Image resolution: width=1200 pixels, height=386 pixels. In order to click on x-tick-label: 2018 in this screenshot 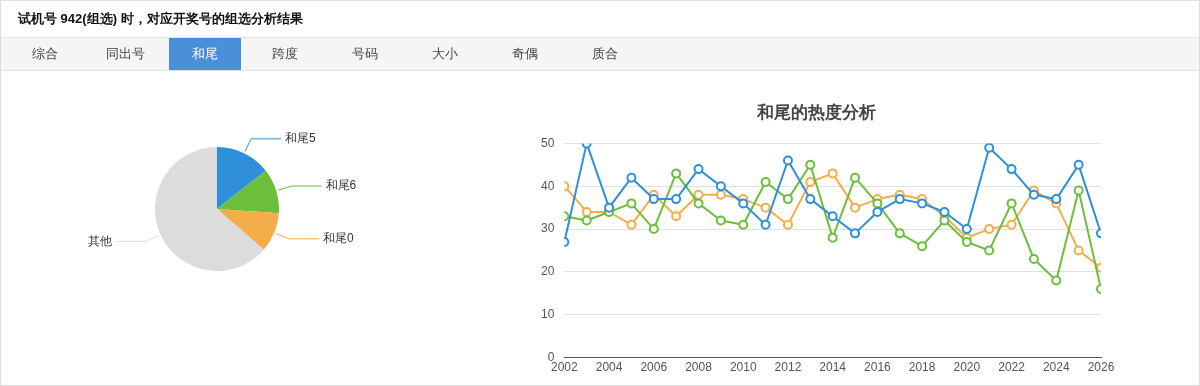, I will do `click(922, 367)`.